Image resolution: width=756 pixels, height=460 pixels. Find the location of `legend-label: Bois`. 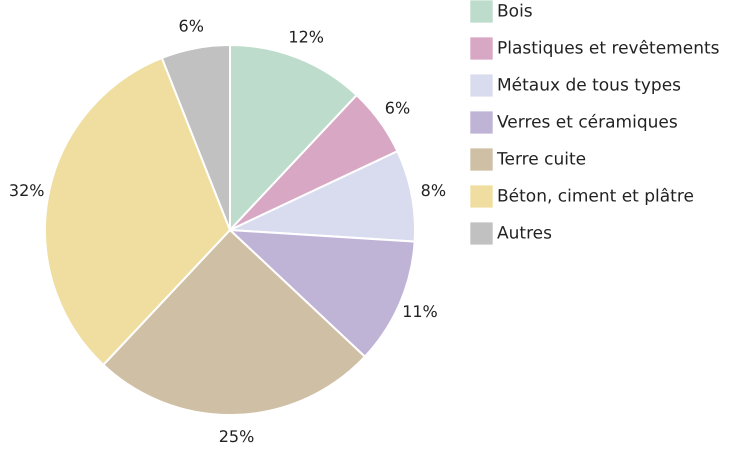

legend-label: Bois is located at coordinates (515, 12).